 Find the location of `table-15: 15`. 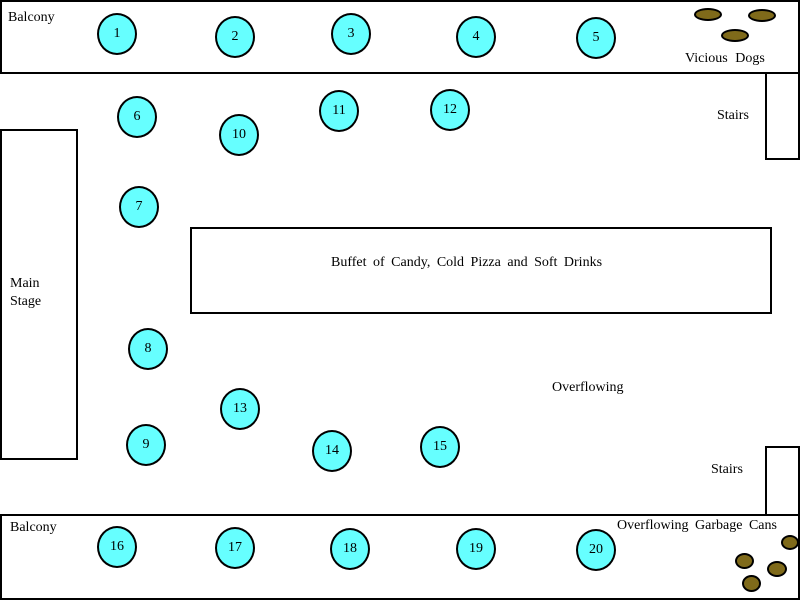

table-15: 15 is located at coordinates (440, 447).